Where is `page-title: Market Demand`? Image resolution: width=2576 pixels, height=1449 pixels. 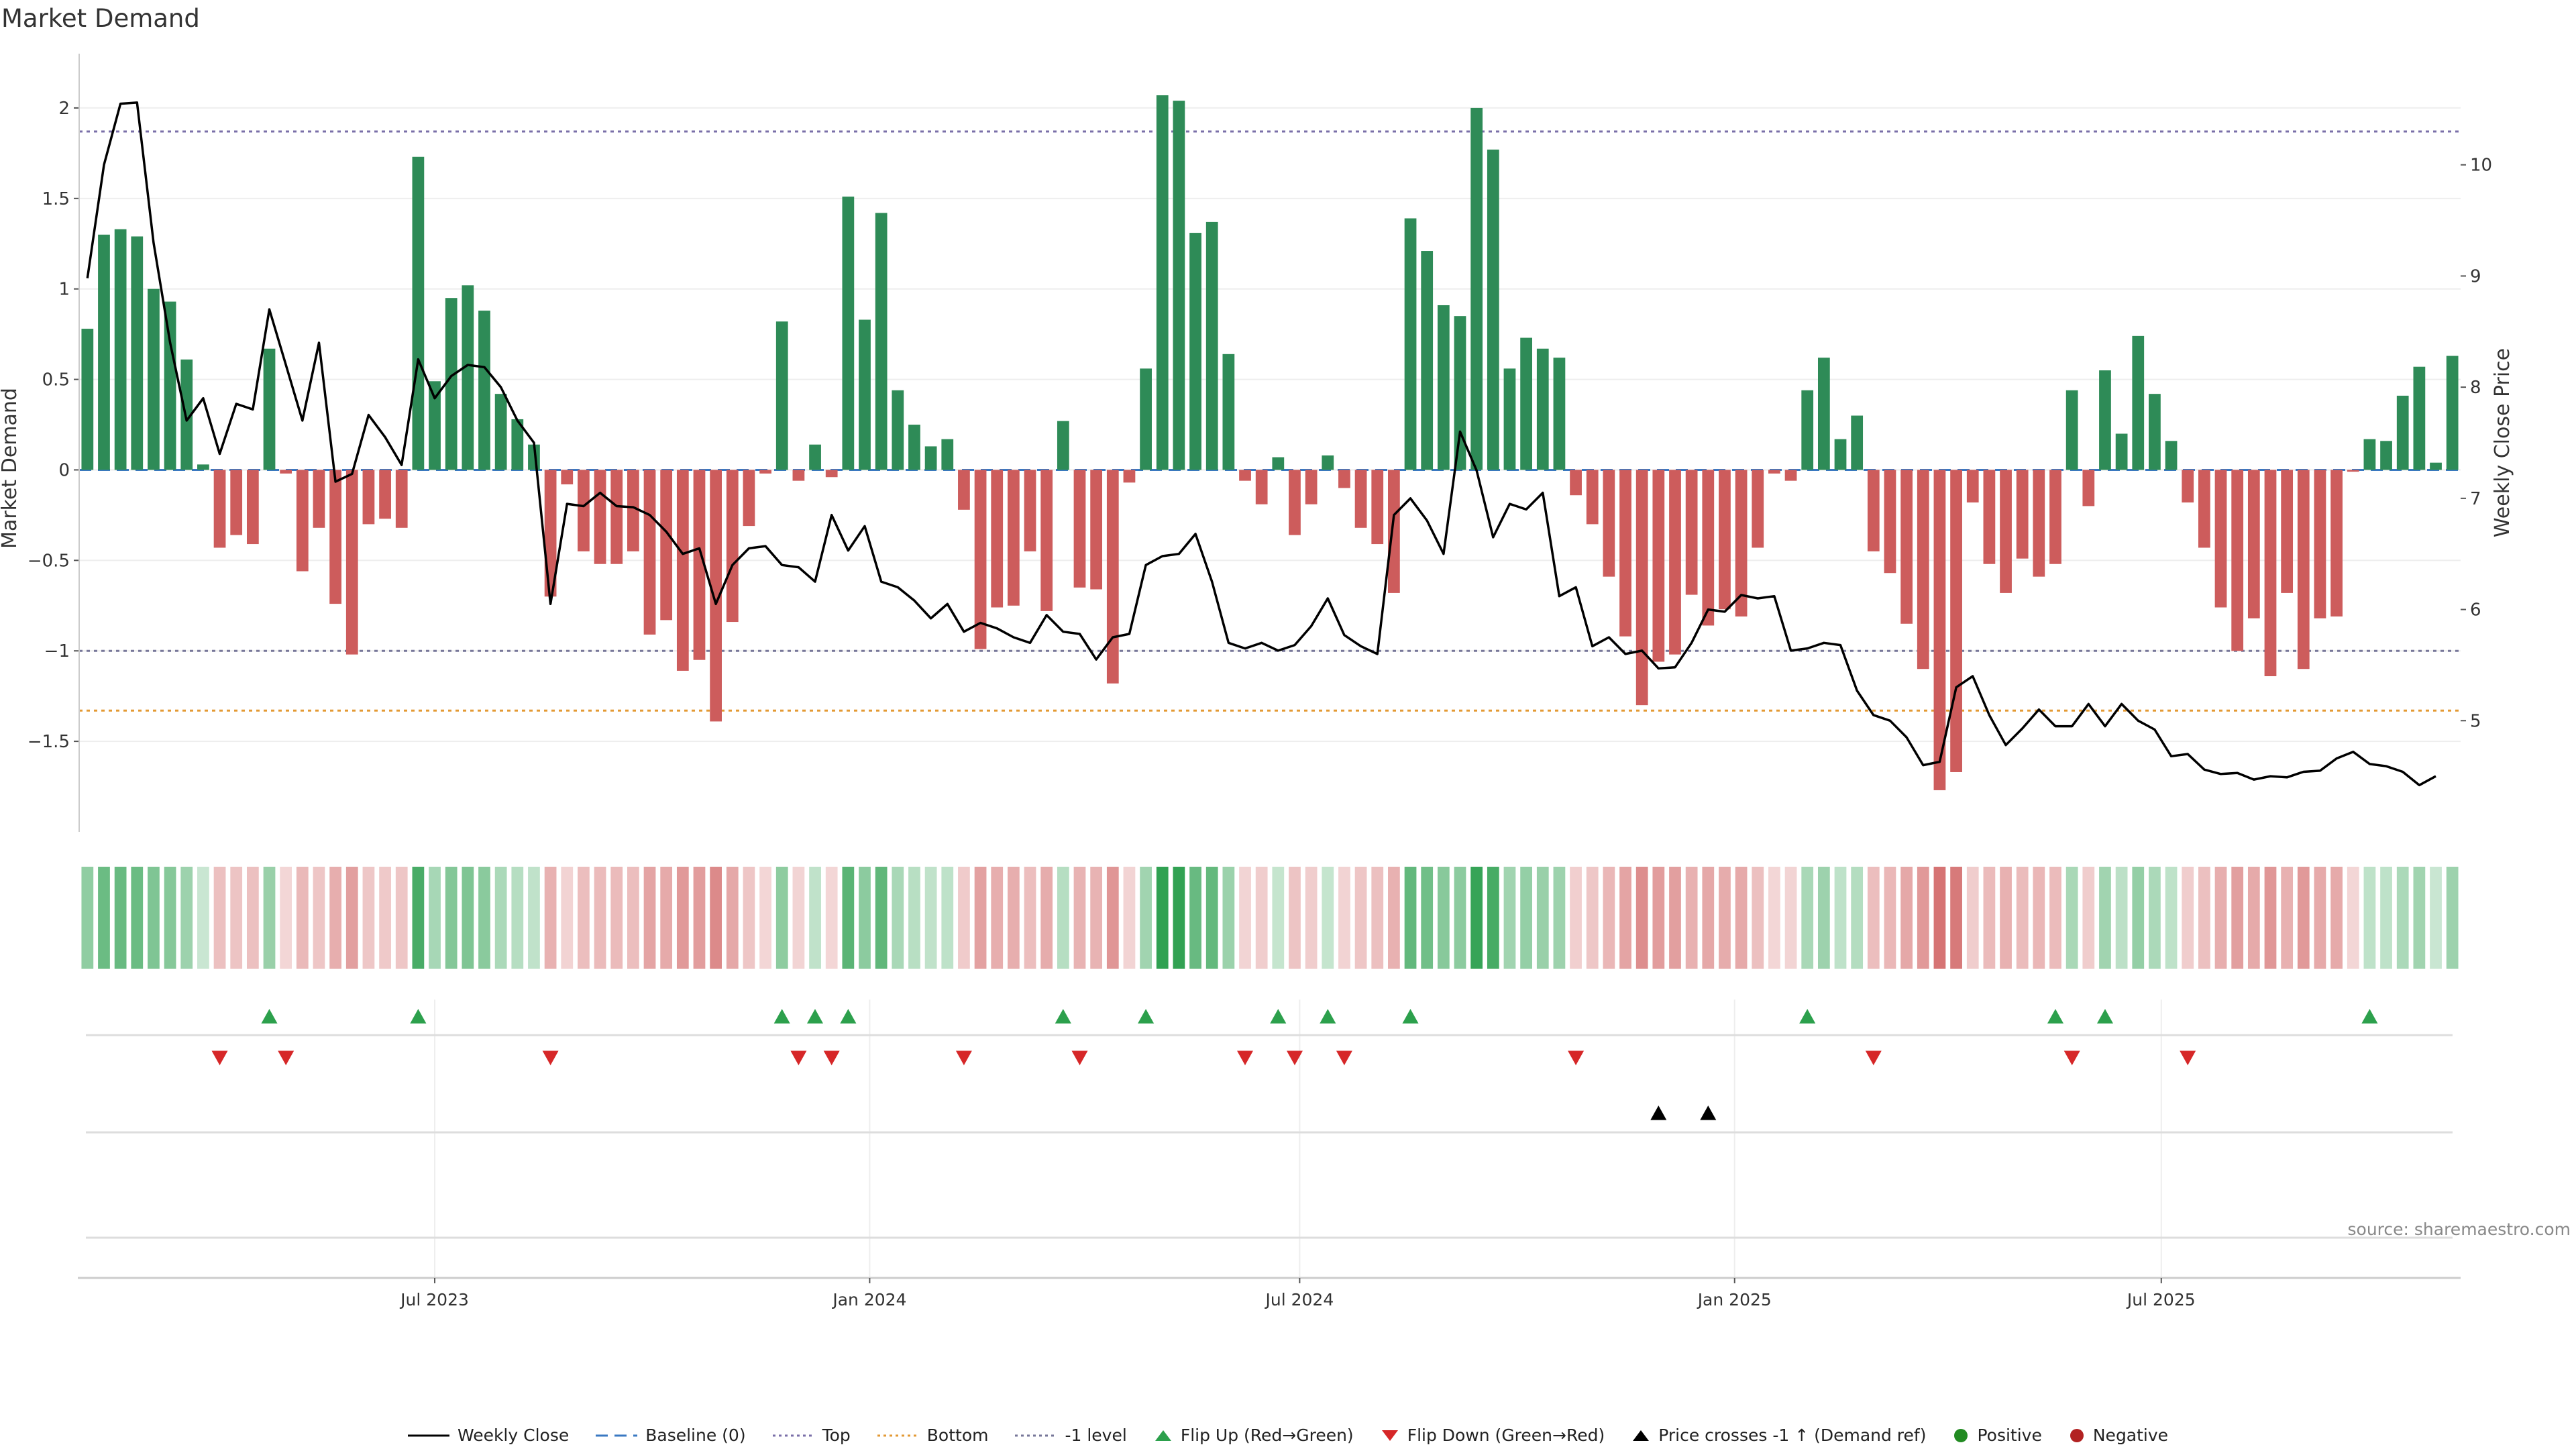
page-title: Market Demand is located at coordinates (100, 18).